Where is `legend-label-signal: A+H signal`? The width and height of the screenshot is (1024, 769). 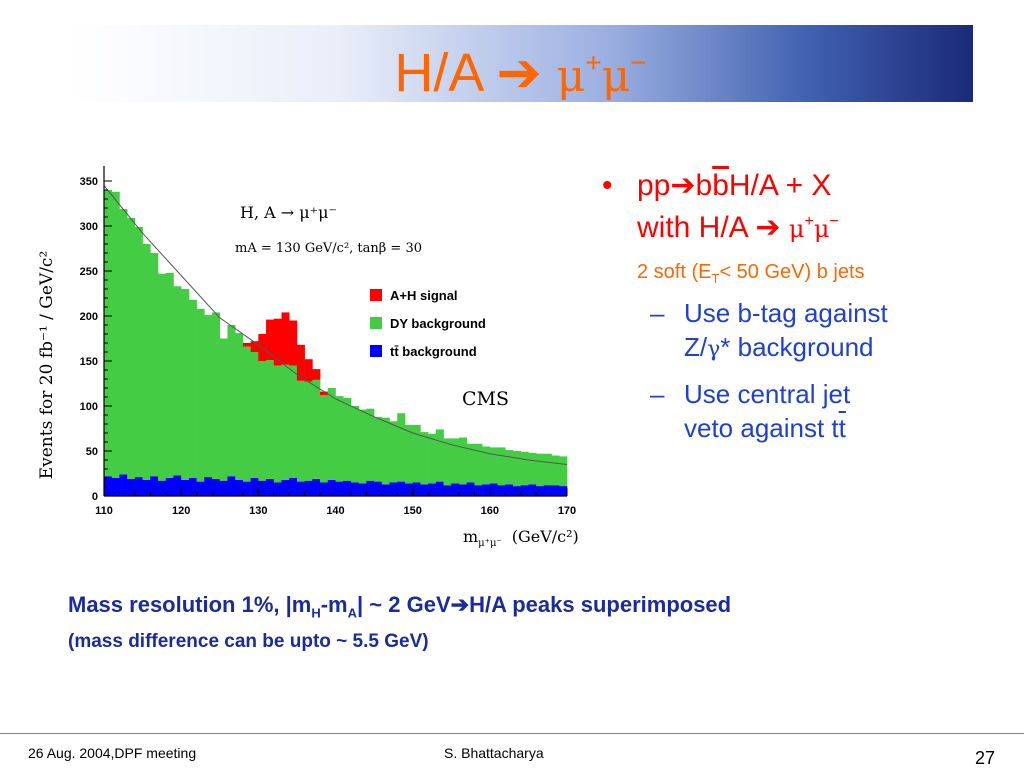 legend-label-signal: A+H signal is located at coordinates (424, 295).